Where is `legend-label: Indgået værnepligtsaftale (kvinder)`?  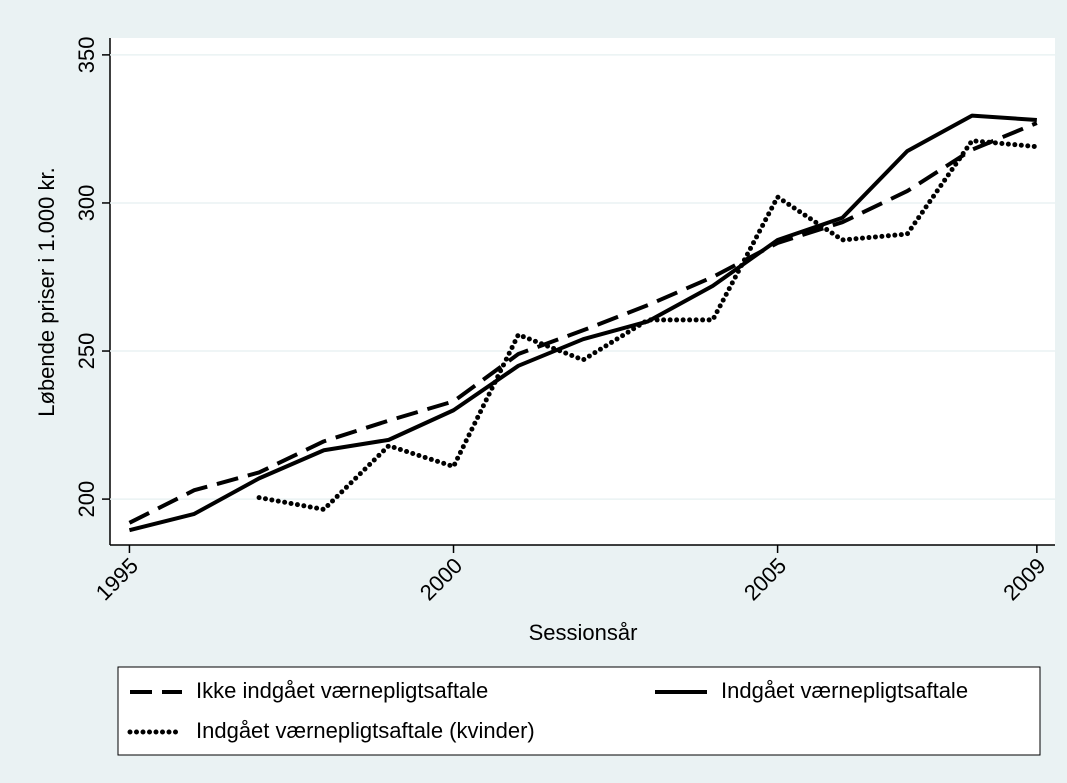 legend-label: Indgået værnepligtsaftale (kvinder) is located at coordinates (365, 730).